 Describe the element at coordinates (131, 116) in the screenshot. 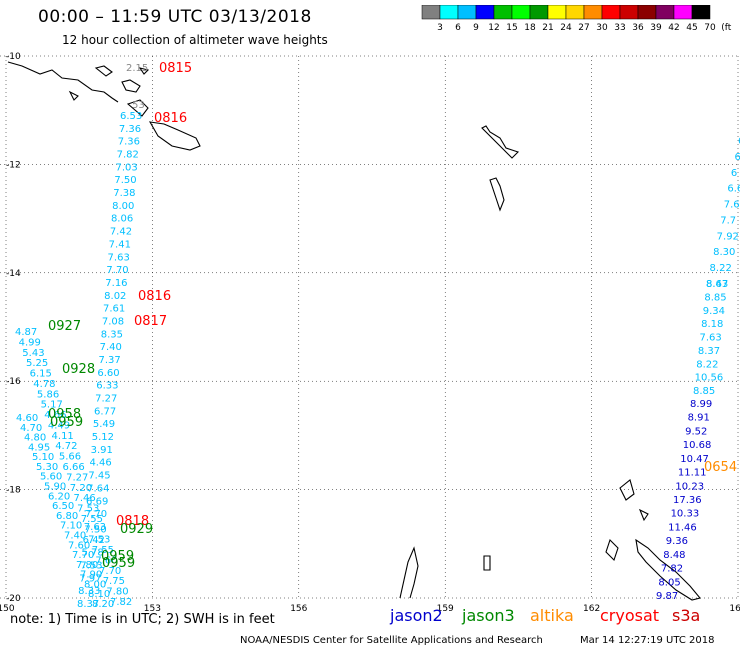

I see `wave-height-value: 6.53` at that location.